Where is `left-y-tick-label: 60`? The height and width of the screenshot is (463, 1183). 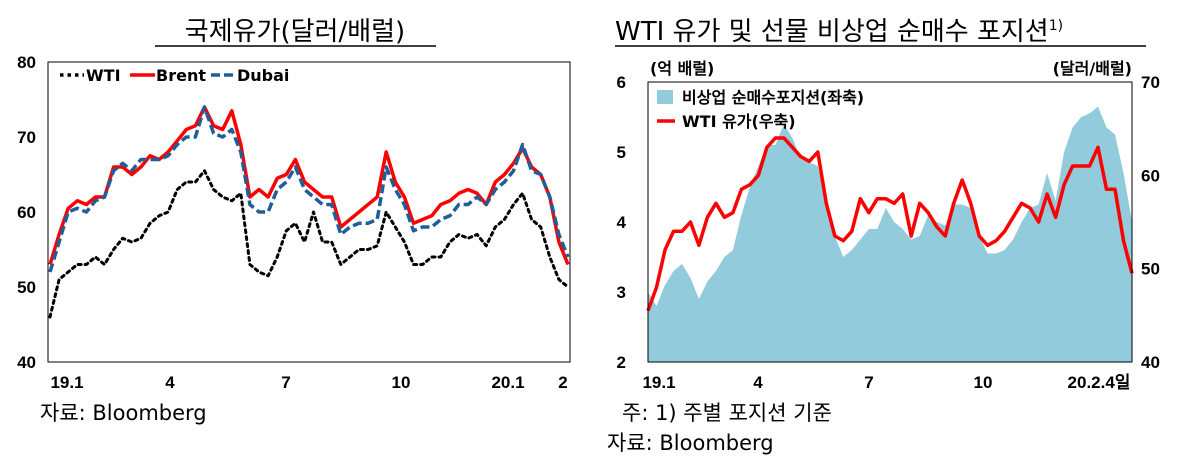
left-y-tick-label: 60 is located at coordinates (26, 212).